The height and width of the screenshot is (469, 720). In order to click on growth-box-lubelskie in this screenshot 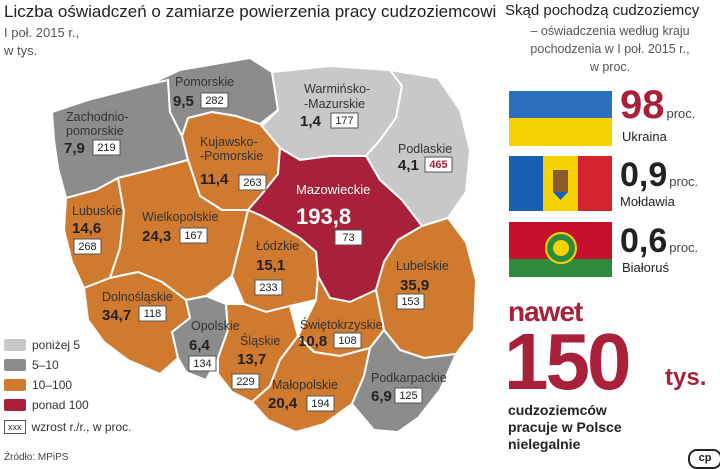, I will do `click(410, 301)`.